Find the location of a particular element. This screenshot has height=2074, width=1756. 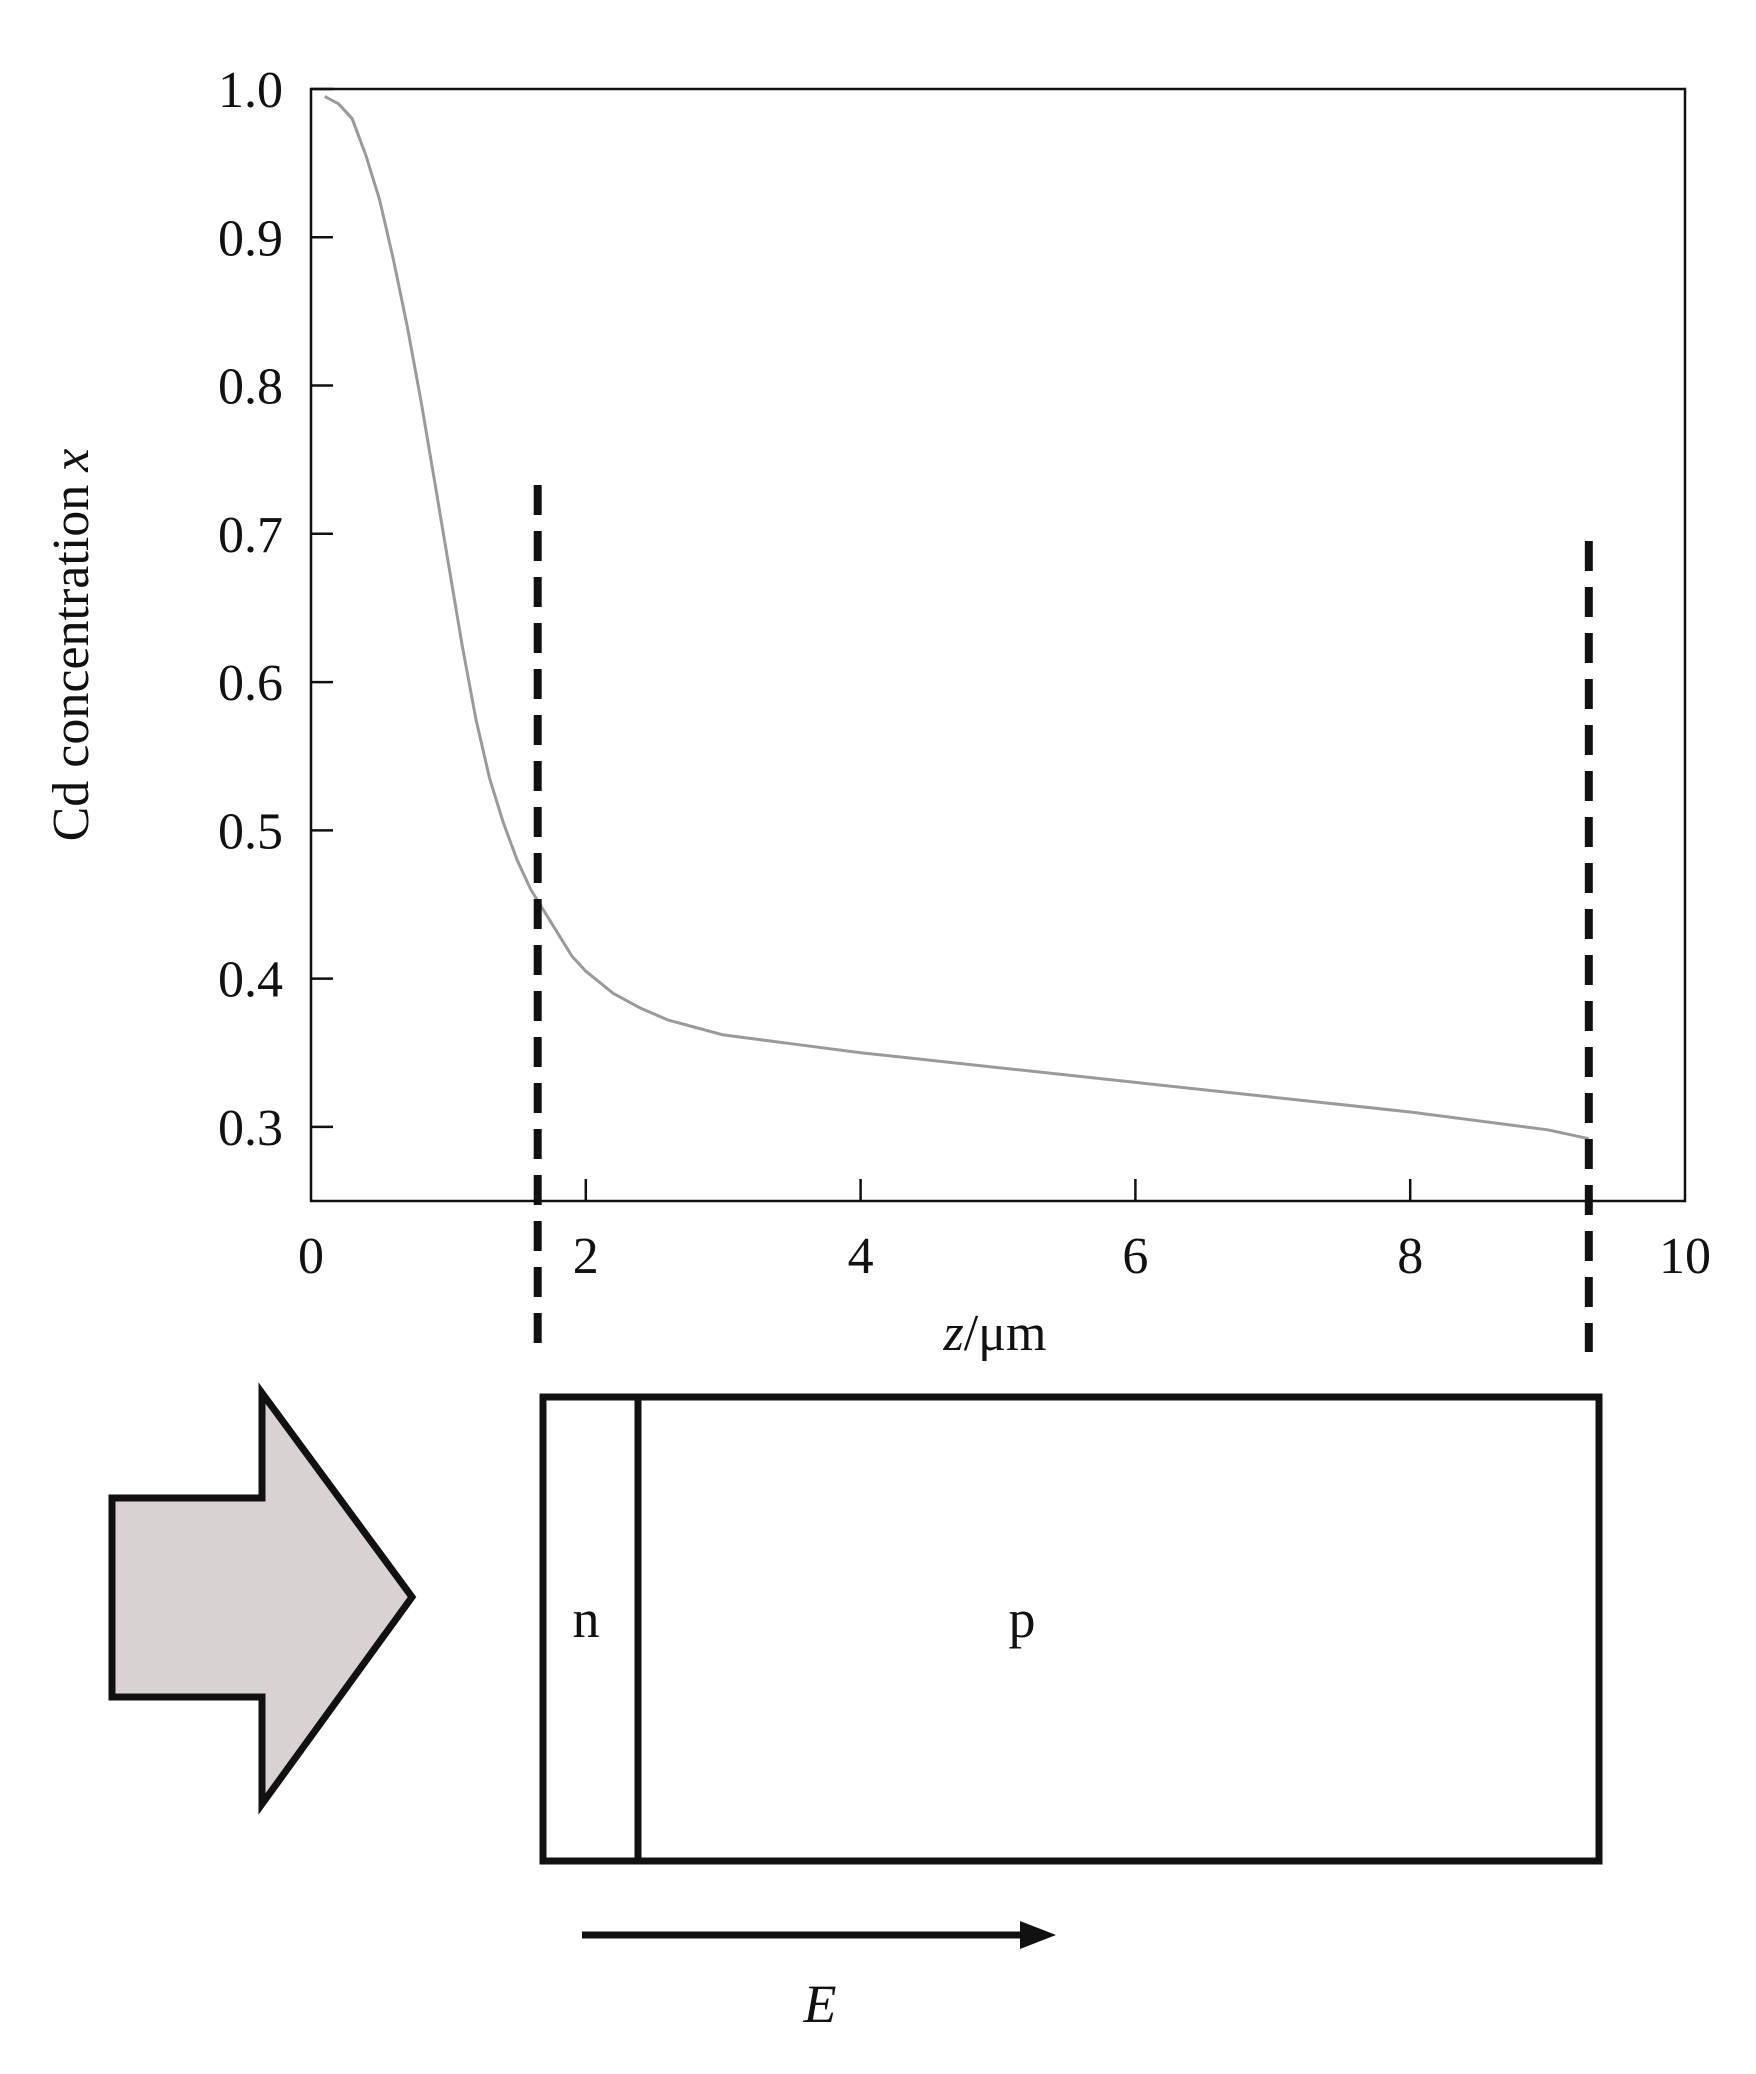

y-tick-label: 0.6 is located at coordinates (250, 683).